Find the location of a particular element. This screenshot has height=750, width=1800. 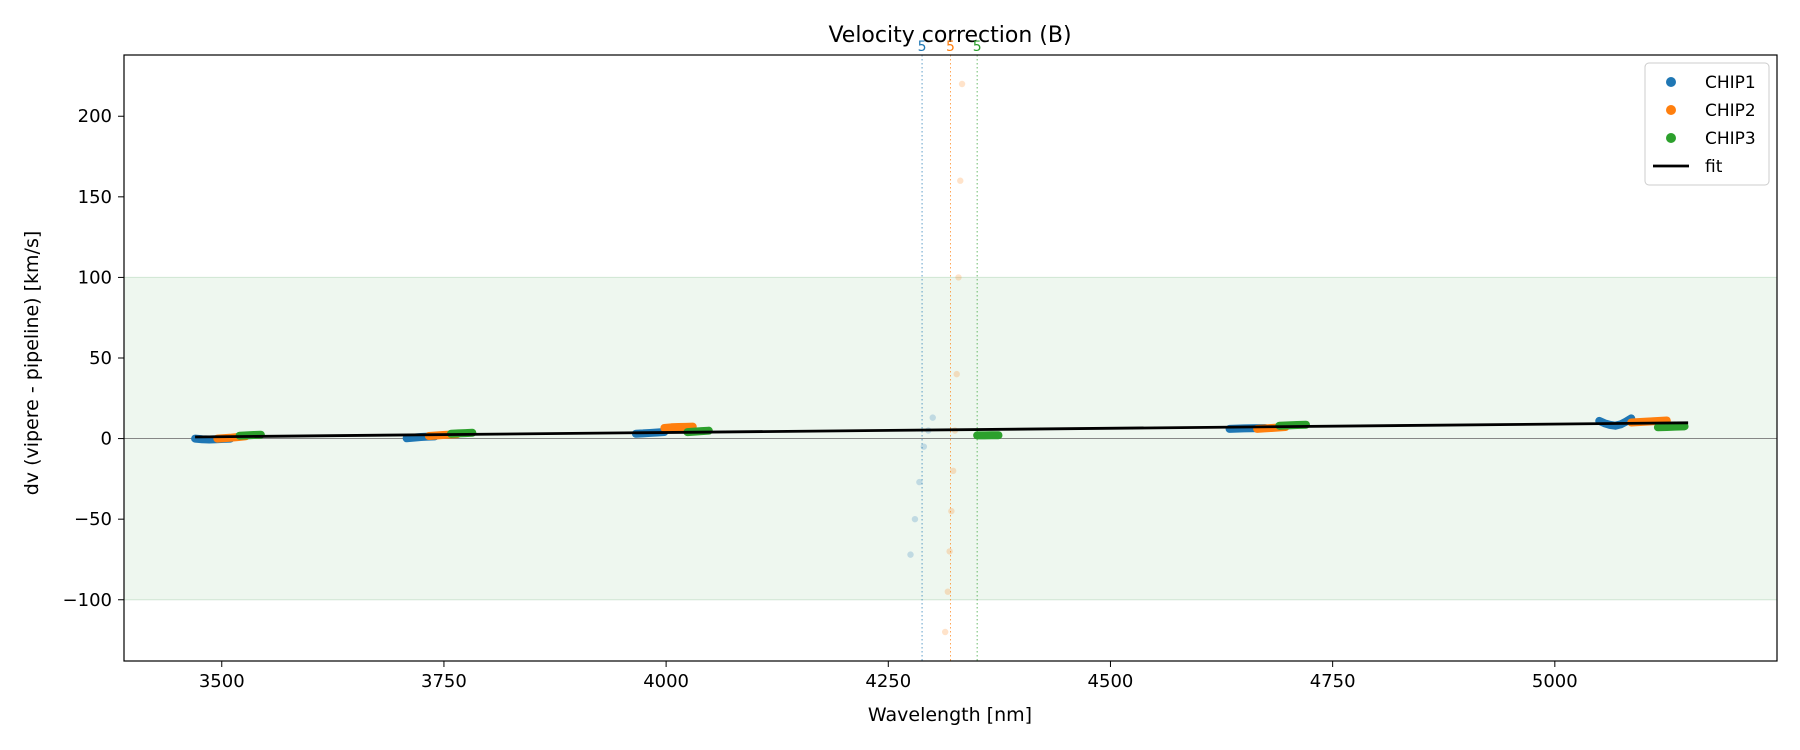

data-cluster is located at coordinates (1671, 427).